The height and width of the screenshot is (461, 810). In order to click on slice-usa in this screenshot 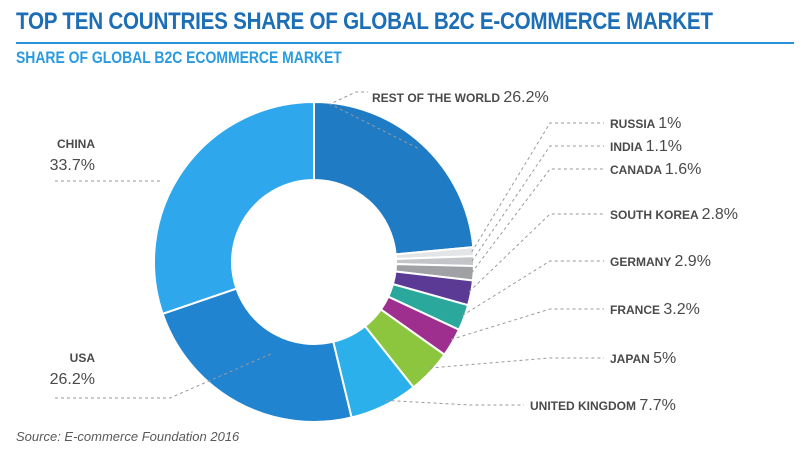, I will do `click(257, 355)`.